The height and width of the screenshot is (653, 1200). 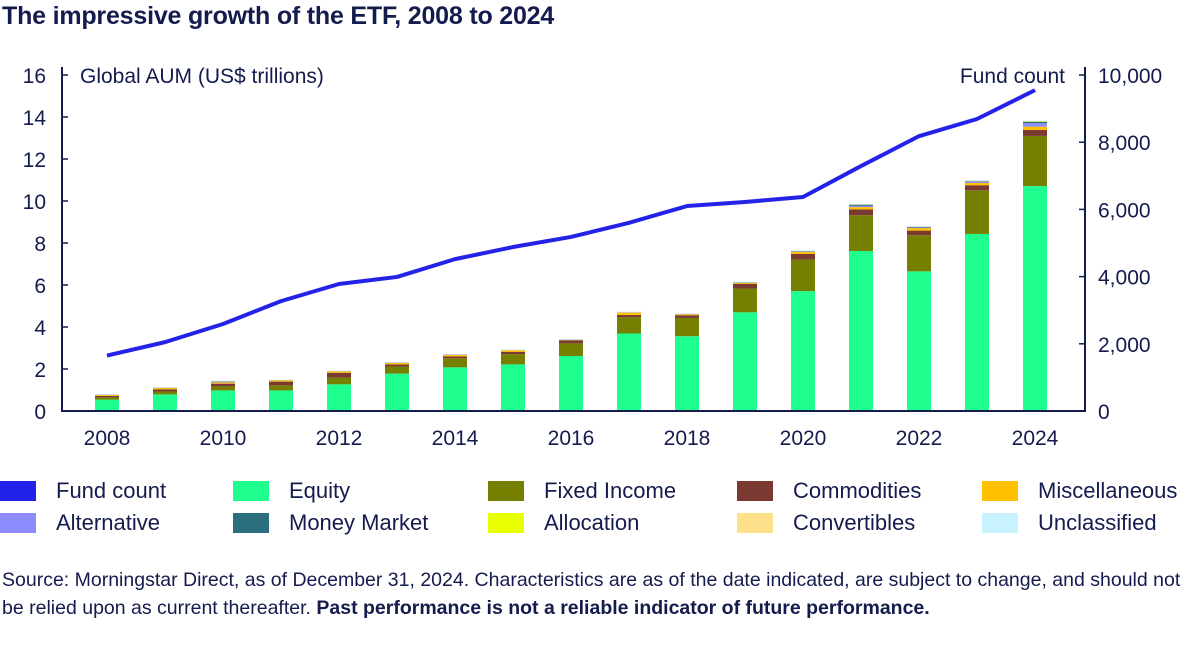 What do you see at coordinates (107, 438) in the screenshot?
I see `x-tick-label: 2008` at bounding box center [107, 438].